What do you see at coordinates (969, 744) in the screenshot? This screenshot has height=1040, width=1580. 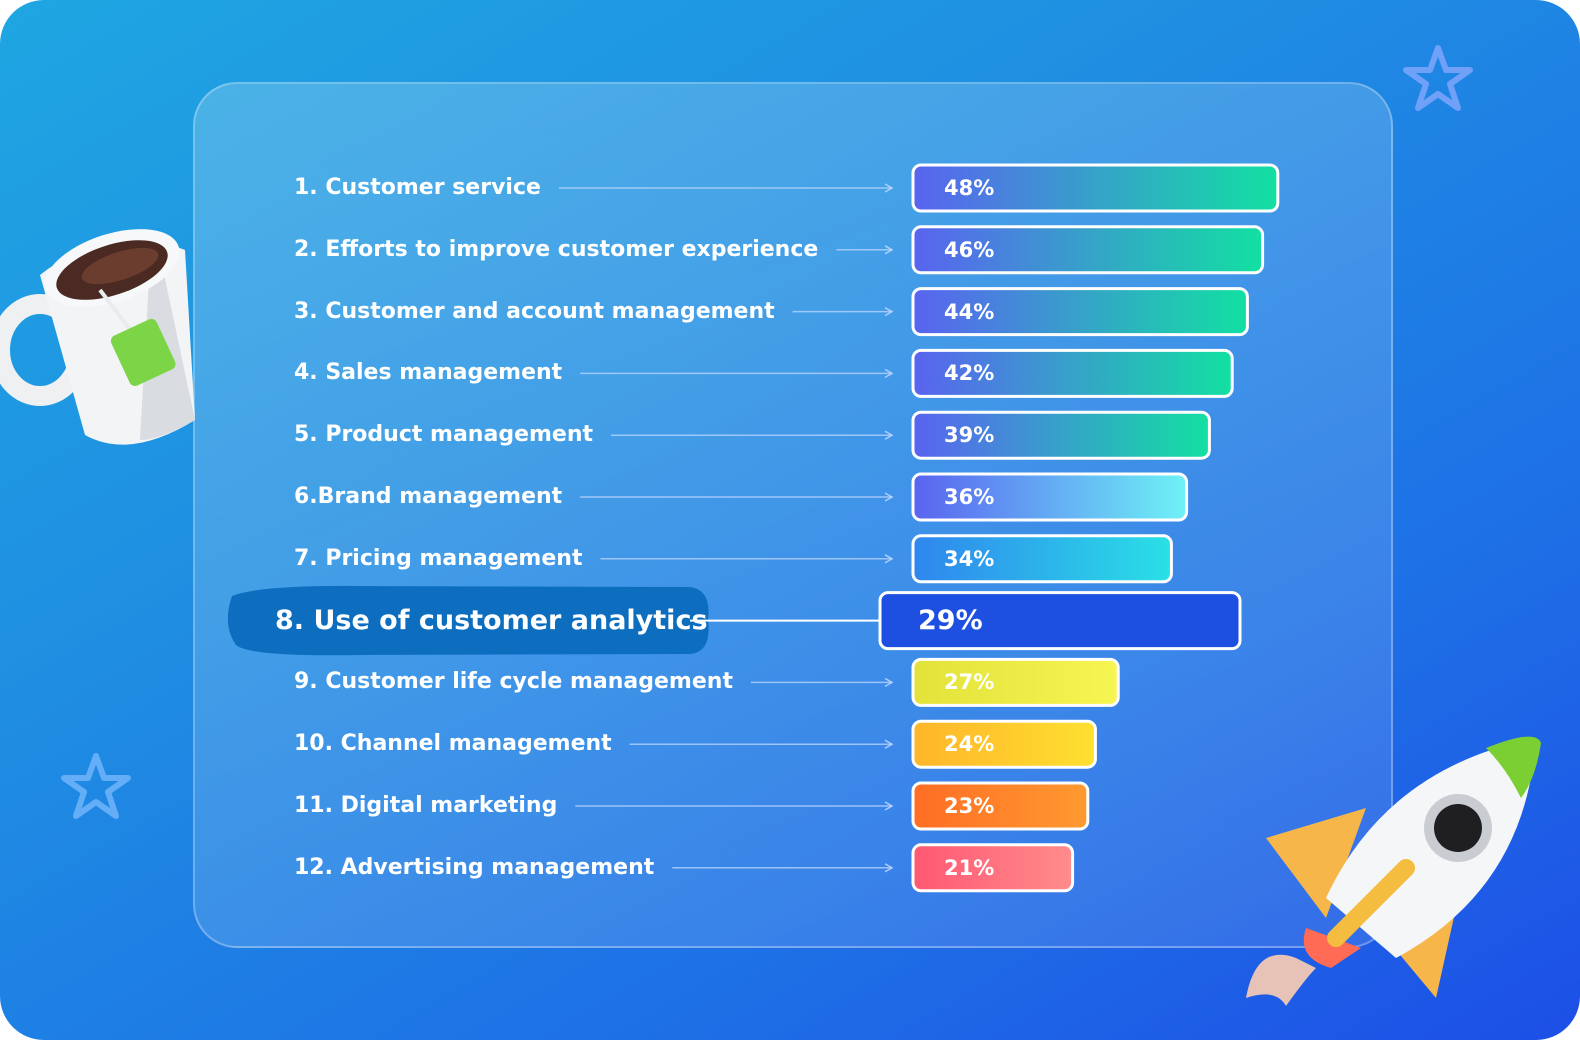 I see `value-label: 24%` at bounding box center [969, 744].